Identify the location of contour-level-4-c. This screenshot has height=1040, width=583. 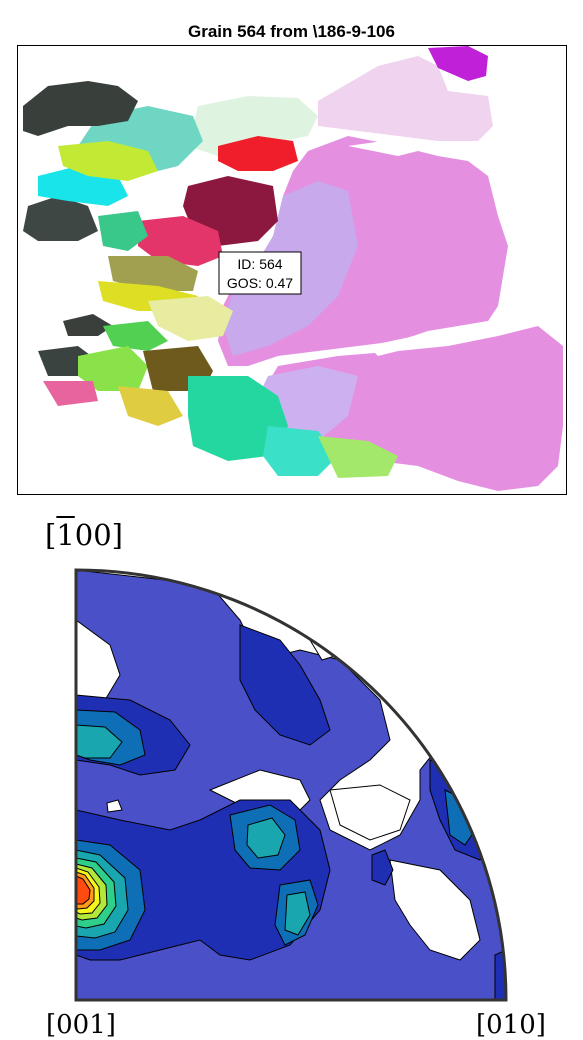
(297, 913).